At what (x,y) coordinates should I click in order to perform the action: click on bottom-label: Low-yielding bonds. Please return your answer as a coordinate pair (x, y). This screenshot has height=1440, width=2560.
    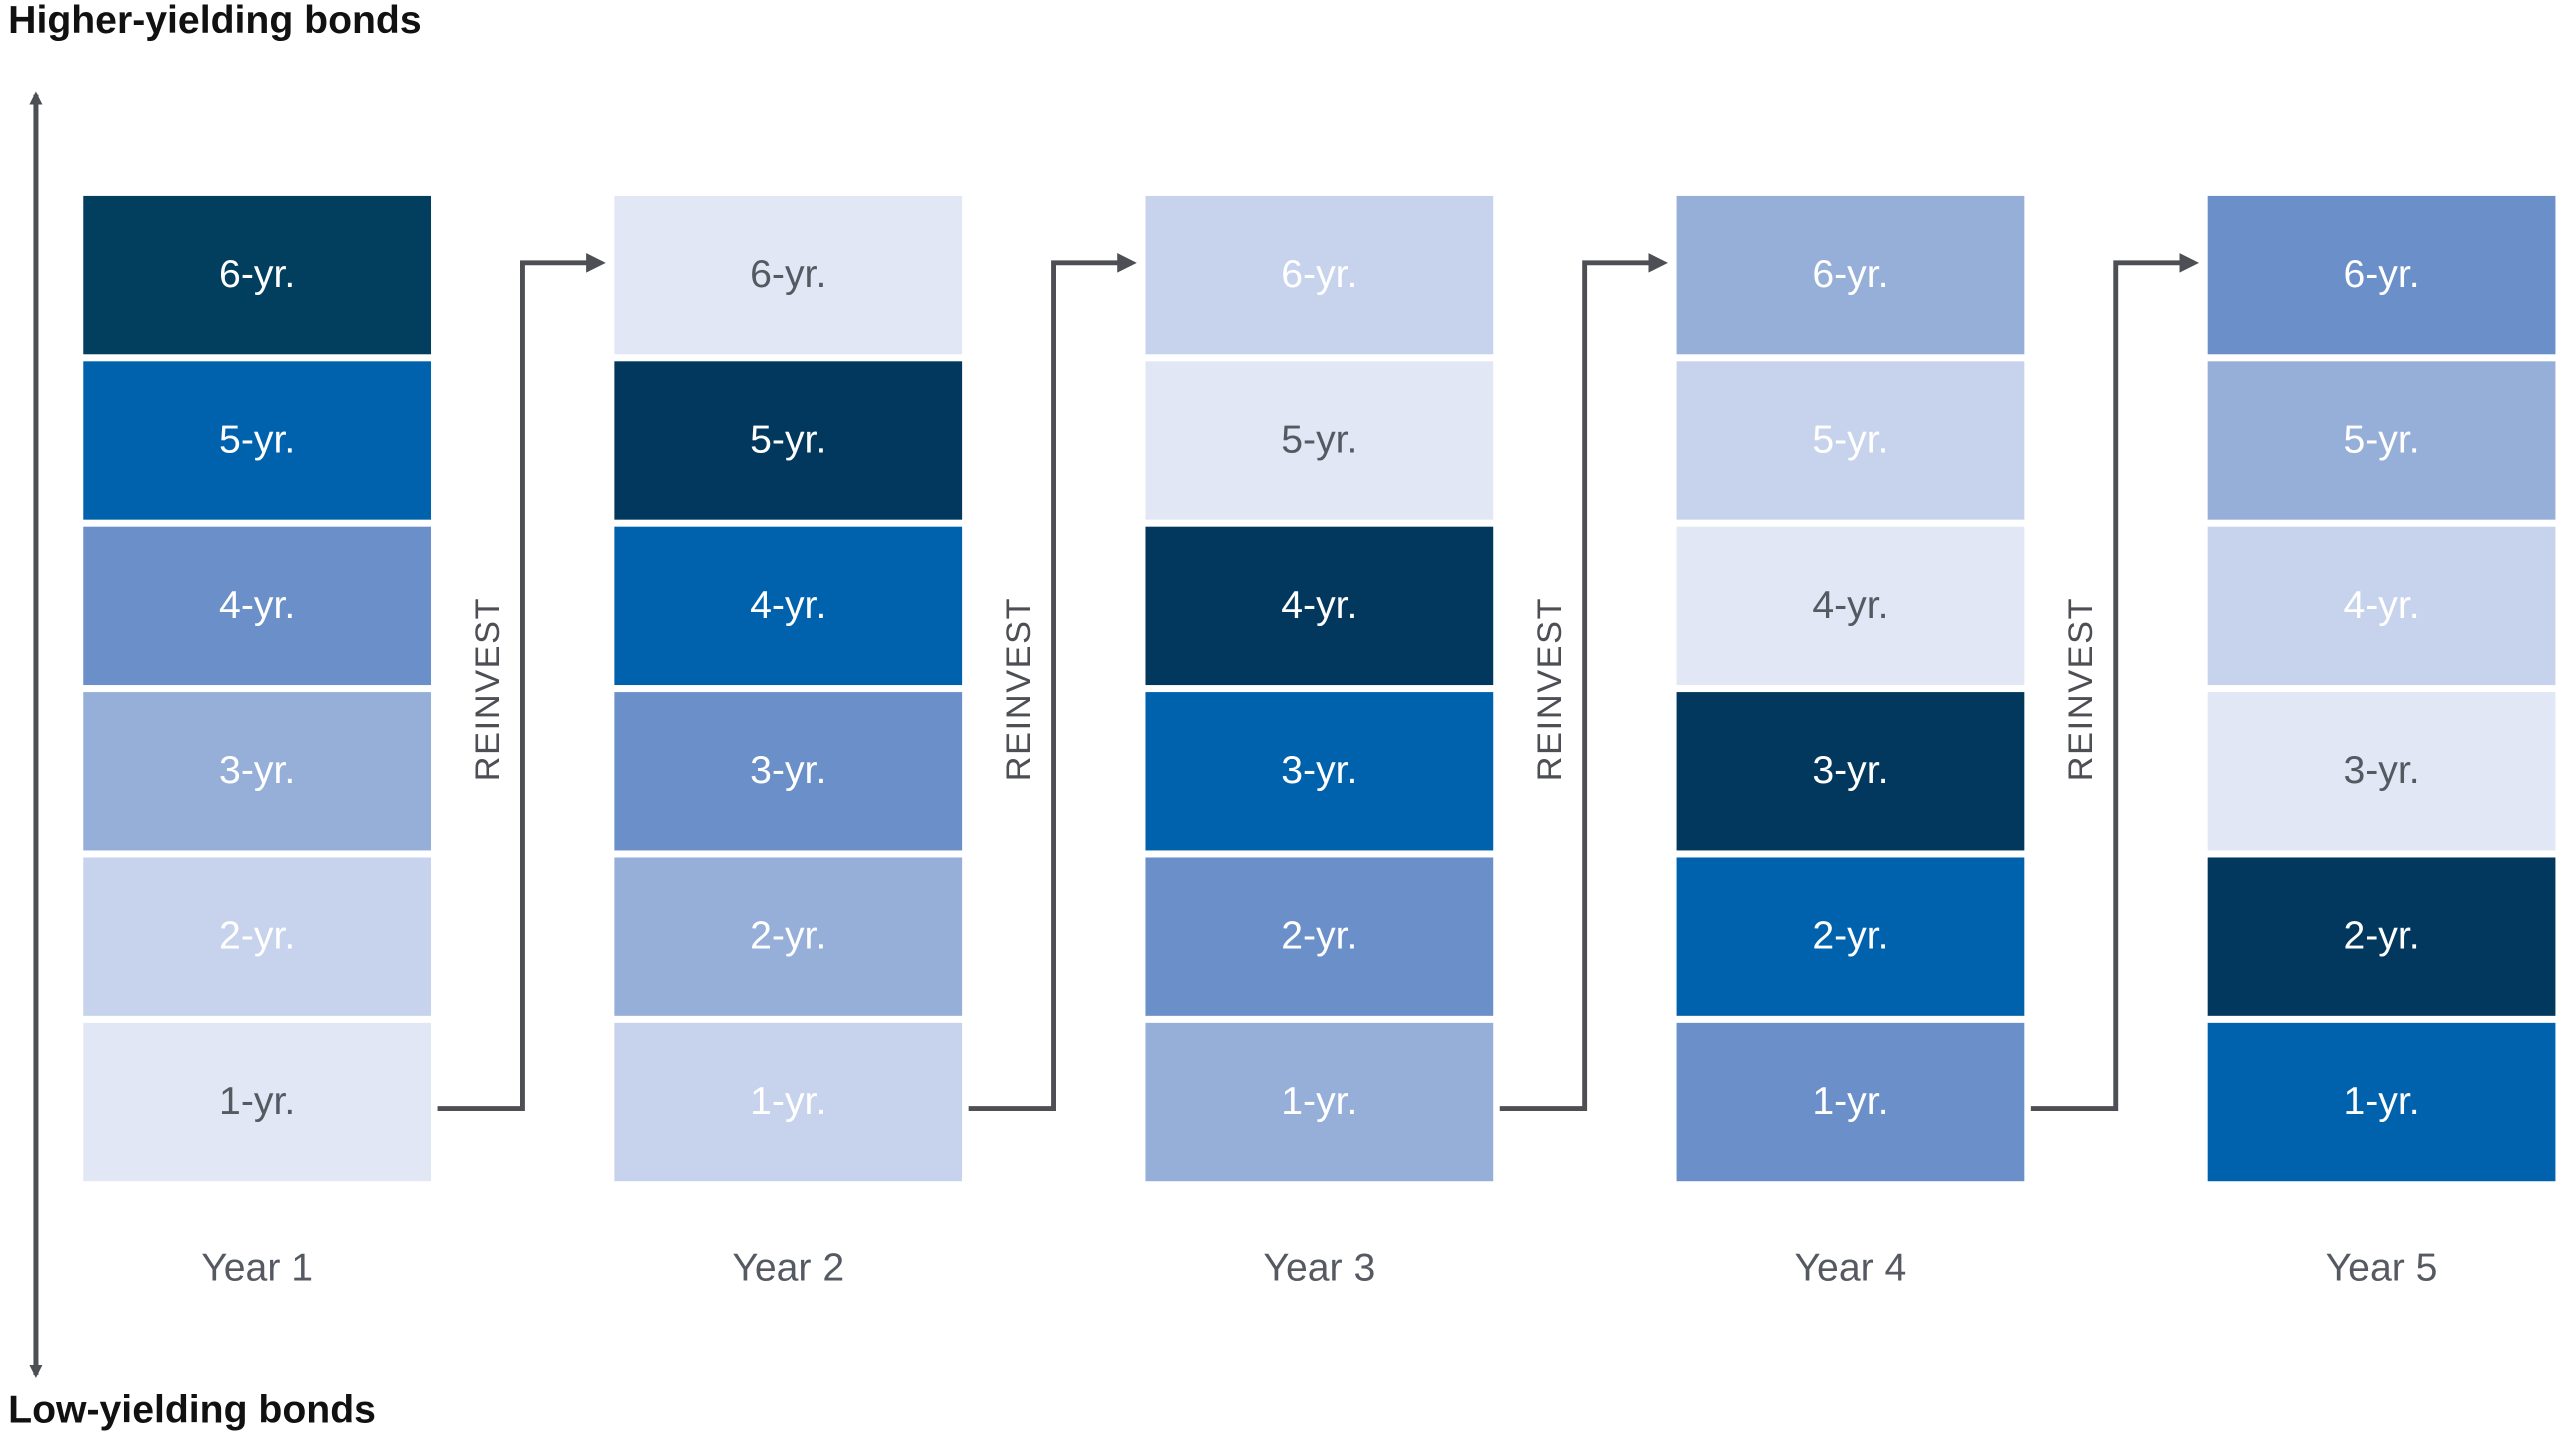
    Looking at the image, I should click on (192, 1410).